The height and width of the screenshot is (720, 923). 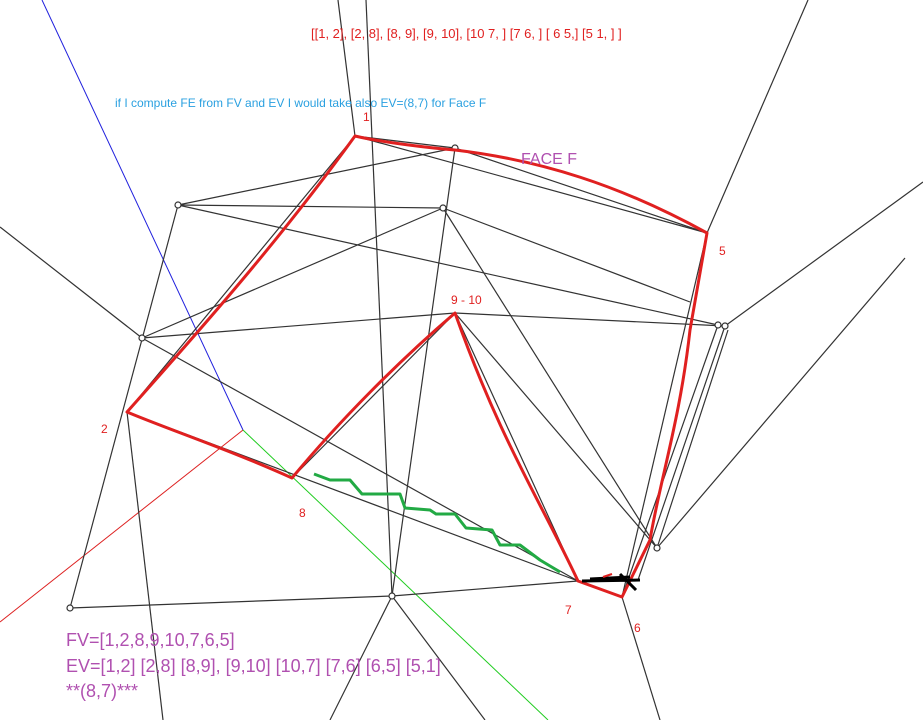 I want to click on extra-edge-text: **(8,7)***, so click(x=102, y=691).